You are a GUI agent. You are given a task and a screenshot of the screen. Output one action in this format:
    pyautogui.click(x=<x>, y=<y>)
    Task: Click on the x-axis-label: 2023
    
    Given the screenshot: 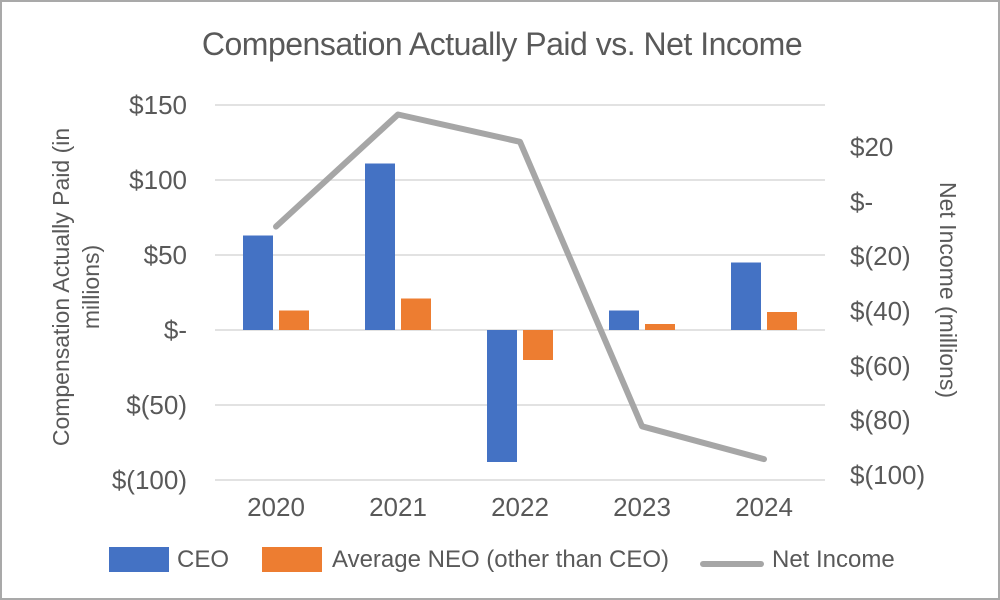 What is the action you would take?
    pyautogui.click(x=642, y=507)
    